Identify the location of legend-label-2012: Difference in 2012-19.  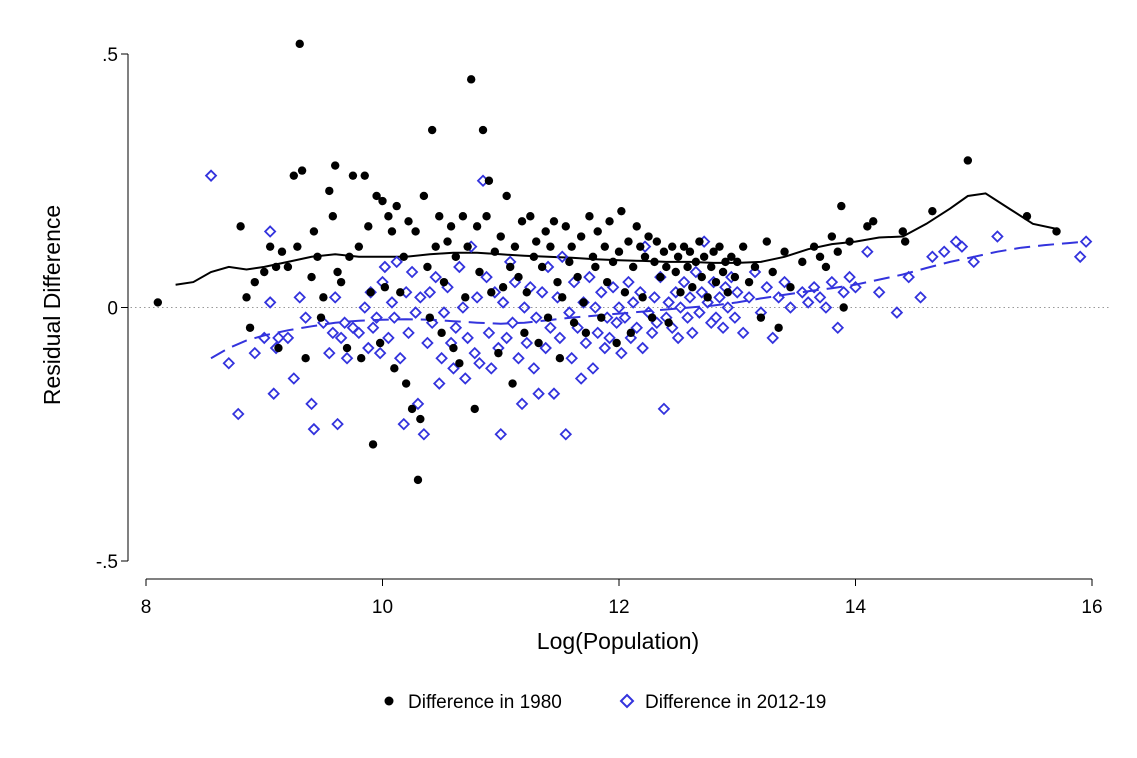
(735, 702).